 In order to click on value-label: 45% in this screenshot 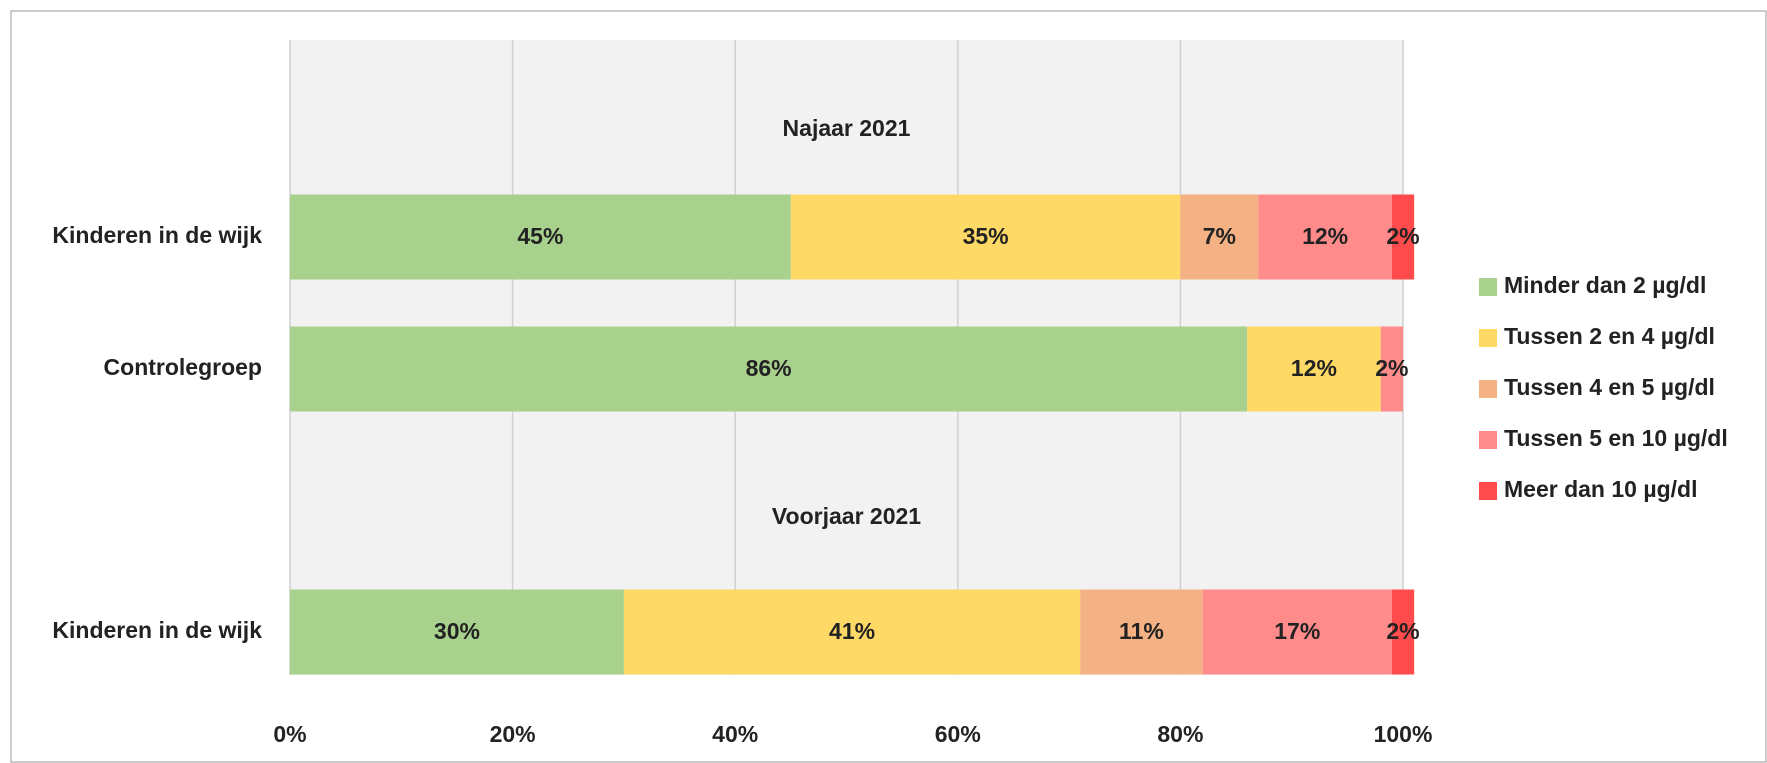, I will do `click(540, 236)`.